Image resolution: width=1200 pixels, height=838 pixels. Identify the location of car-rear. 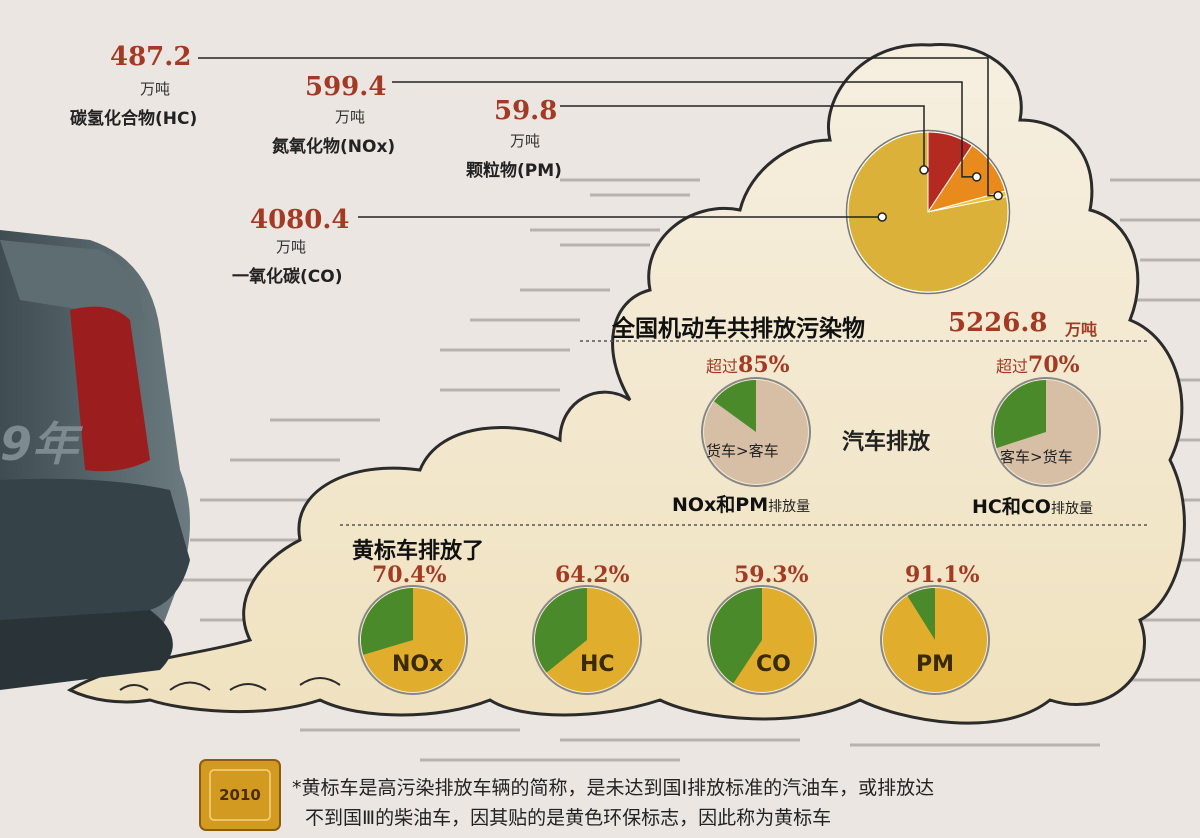
(95, 460).